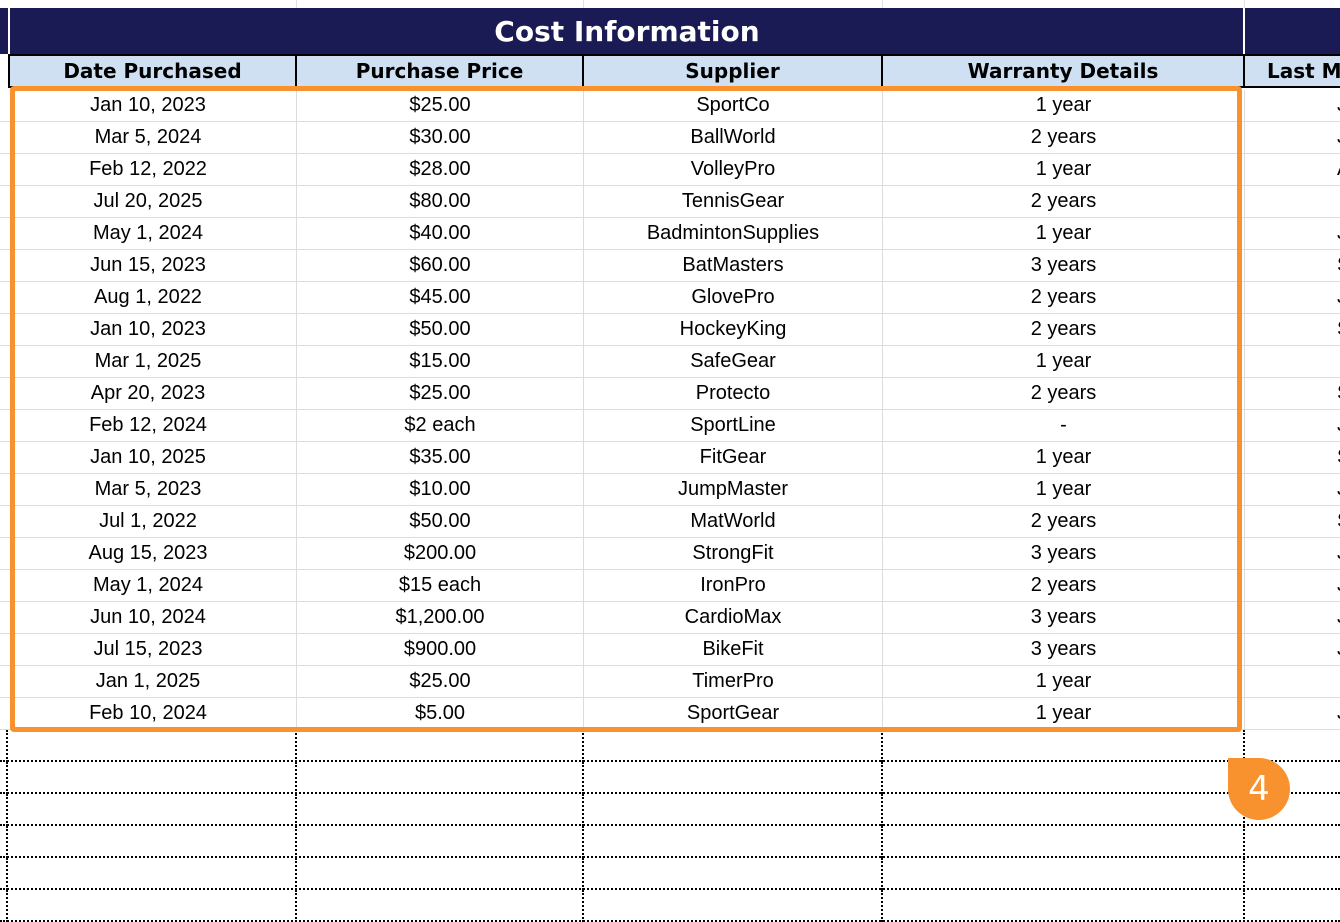 The image size is (1340, 922). I want to click on cell-last-maintenance: A, so click(1292, 170).